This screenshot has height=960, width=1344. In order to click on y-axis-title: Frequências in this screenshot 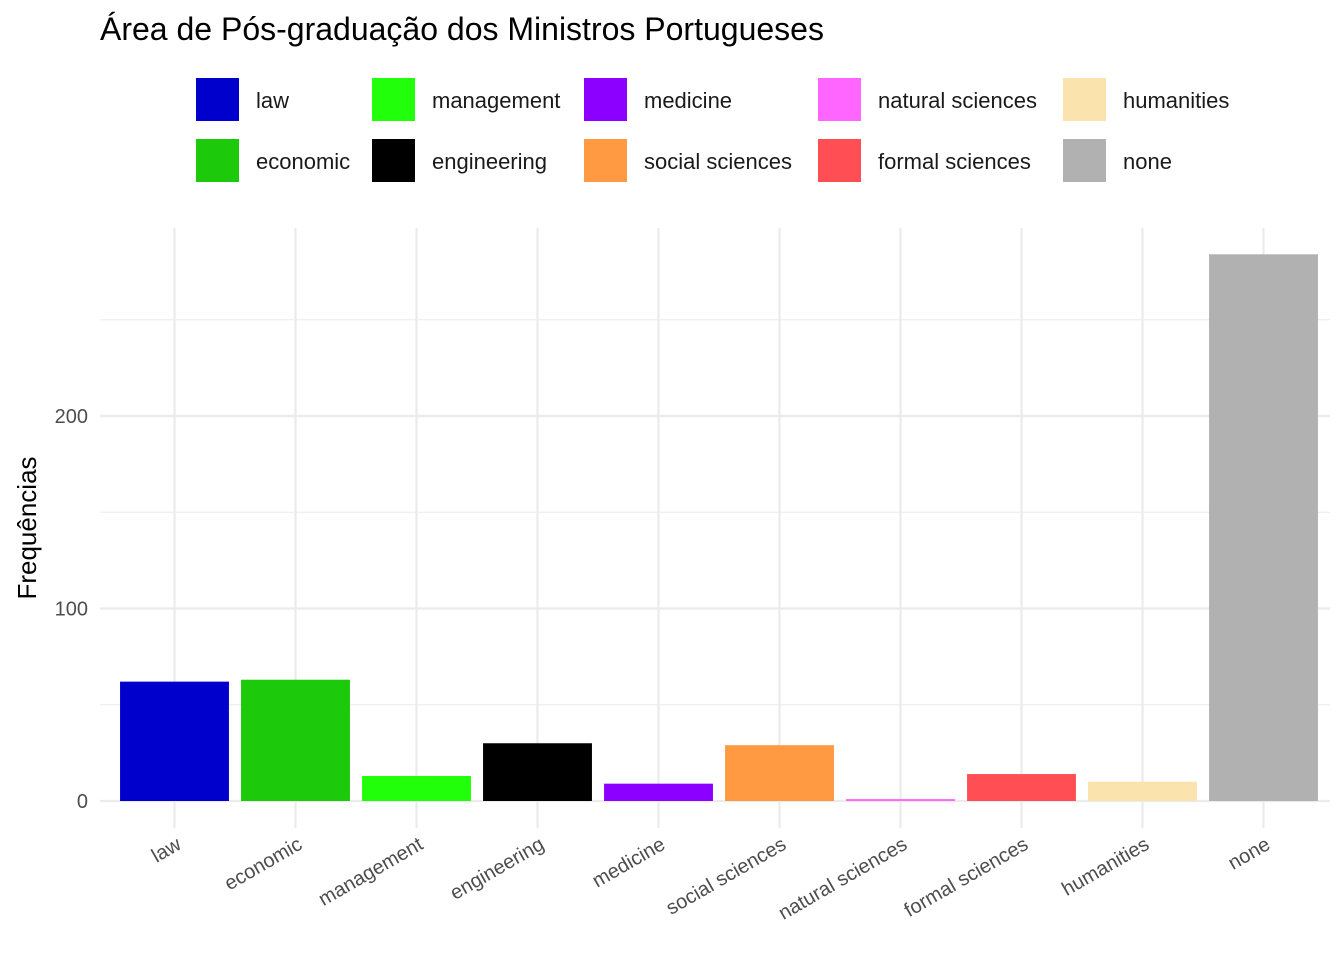, I will do `click(27, 527)`.